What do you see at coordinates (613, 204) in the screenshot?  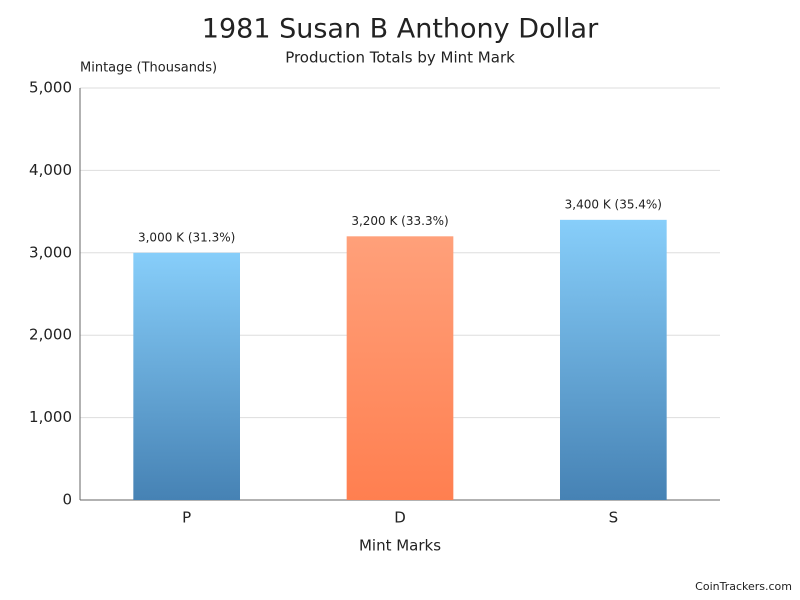 I see `value-label: 3,400 K (35.4%)` at bounding box center [613, 204].